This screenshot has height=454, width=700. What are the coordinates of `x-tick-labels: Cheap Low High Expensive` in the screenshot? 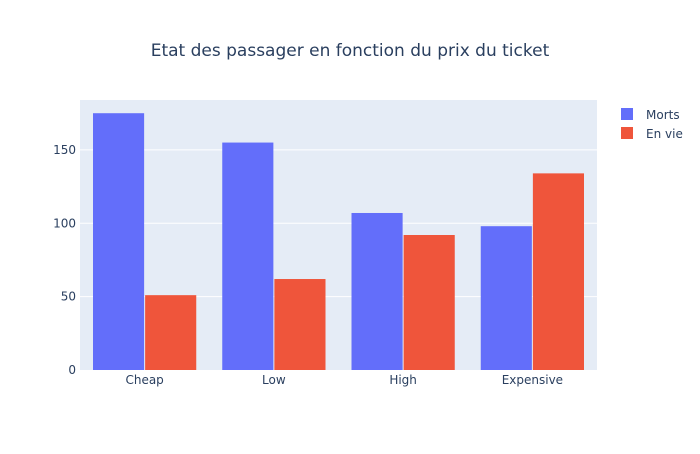 It's located at (344, 380).